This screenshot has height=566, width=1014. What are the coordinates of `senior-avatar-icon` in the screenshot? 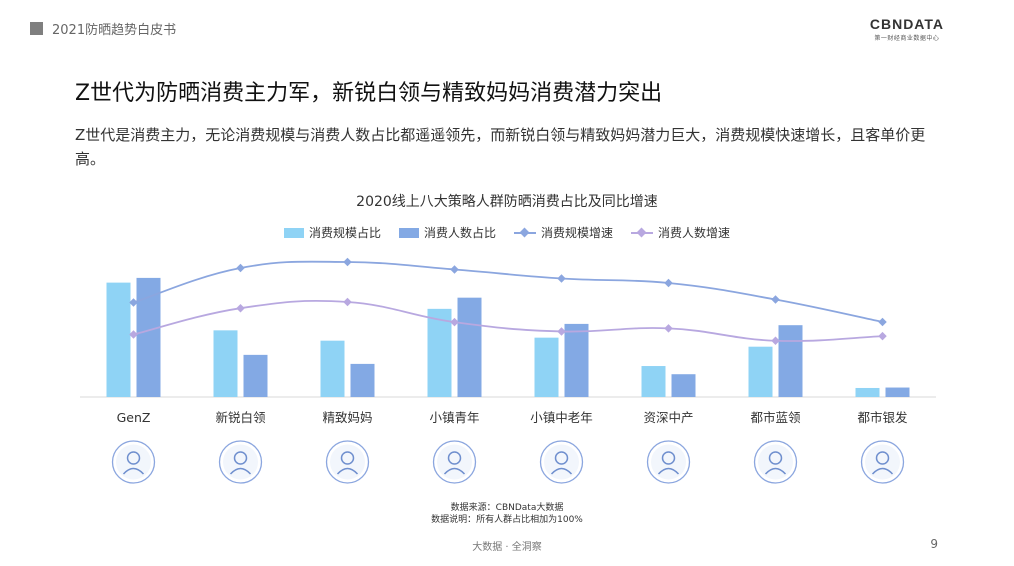 It's located at (882, 462).